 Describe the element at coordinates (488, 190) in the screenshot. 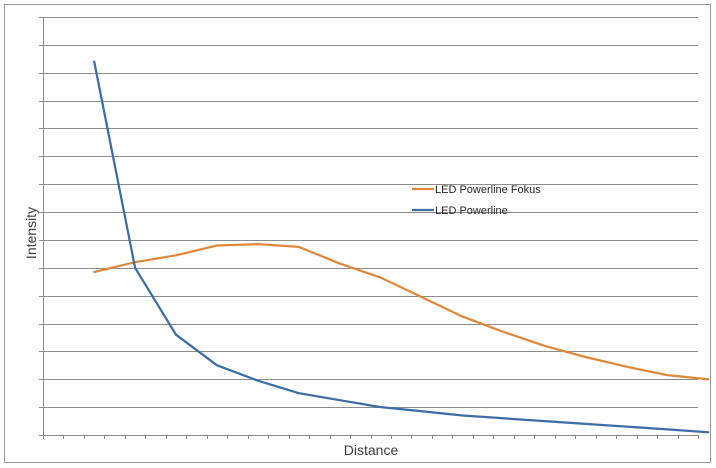

I see `legend-label: LED Powerline Fokus` at that location.